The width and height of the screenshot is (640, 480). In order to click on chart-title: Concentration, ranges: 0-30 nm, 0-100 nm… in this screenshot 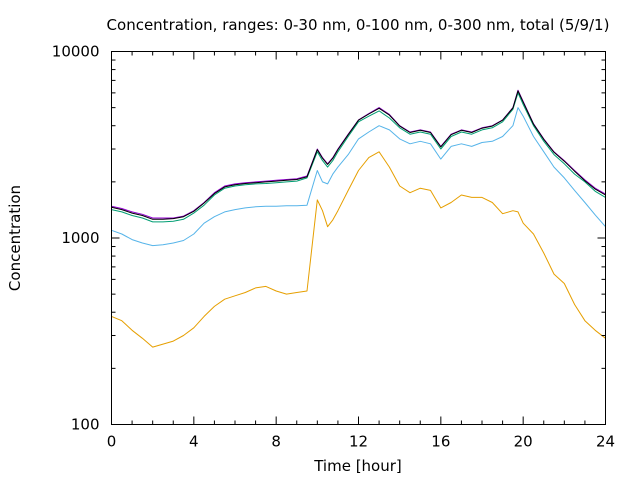, I will do `click(358, 25)`.